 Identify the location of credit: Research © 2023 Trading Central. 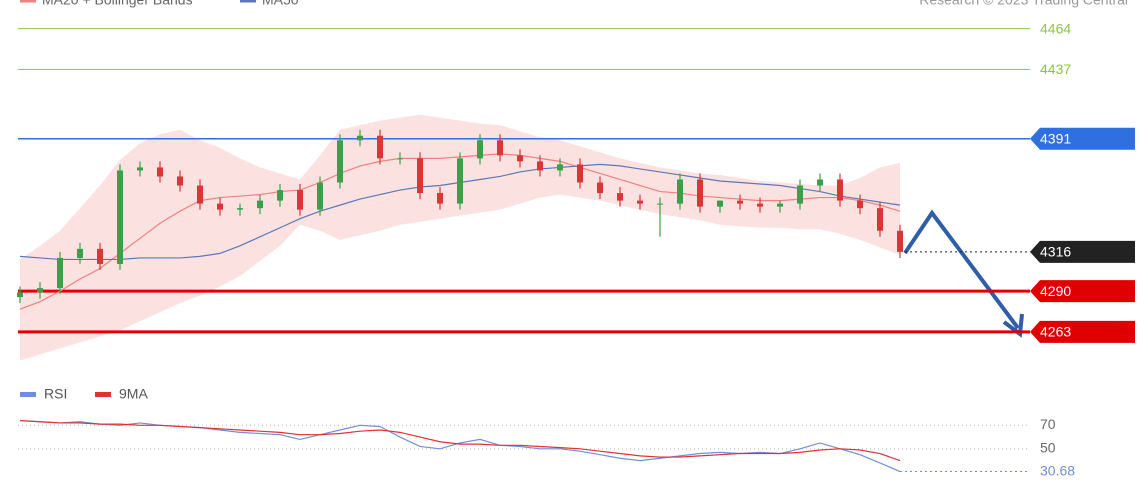
(1023, 4).